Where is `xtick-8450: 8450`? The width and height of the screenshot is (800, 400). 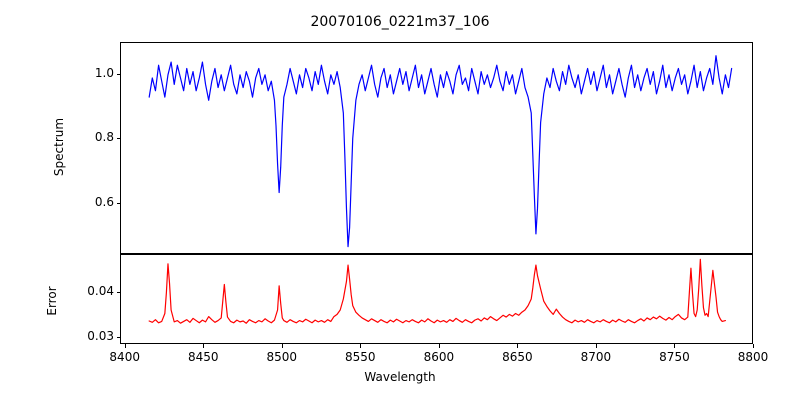 xtick-8450: 8450 is located at coordinates (203, 357).